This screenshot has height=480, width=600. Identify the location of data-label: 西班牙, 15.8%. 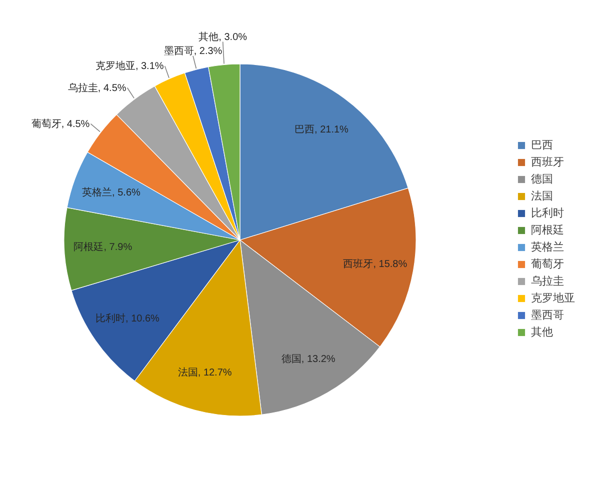
(375, 264).